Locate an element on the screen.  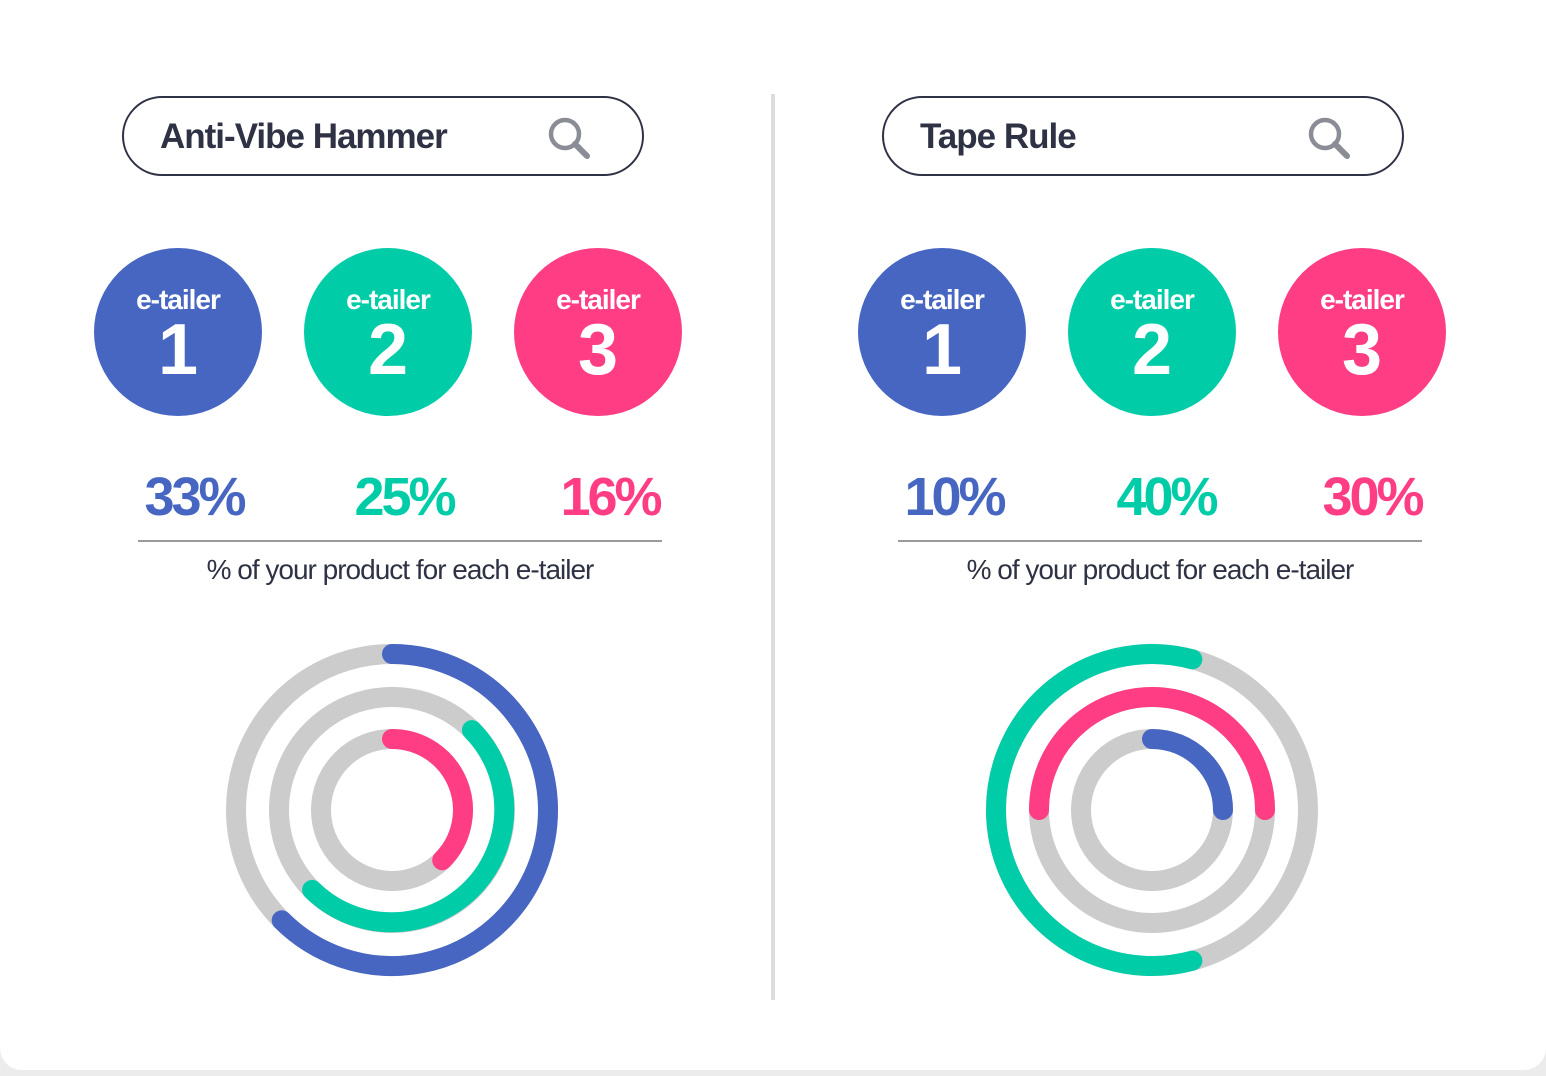
search-box: Tape Rule is located at coordinates (1143, 136).